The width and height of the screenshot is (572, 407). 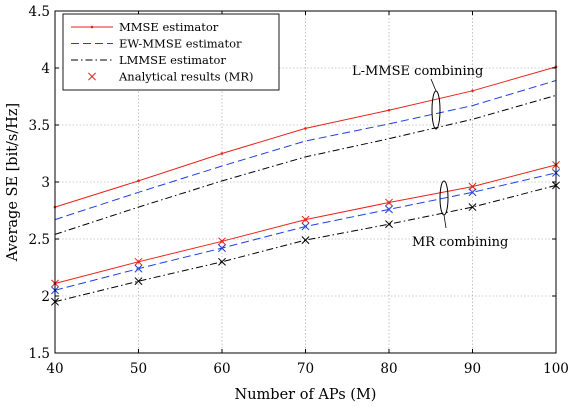 I want to click on x-tick-label: 80, so click(x=388, y=369).